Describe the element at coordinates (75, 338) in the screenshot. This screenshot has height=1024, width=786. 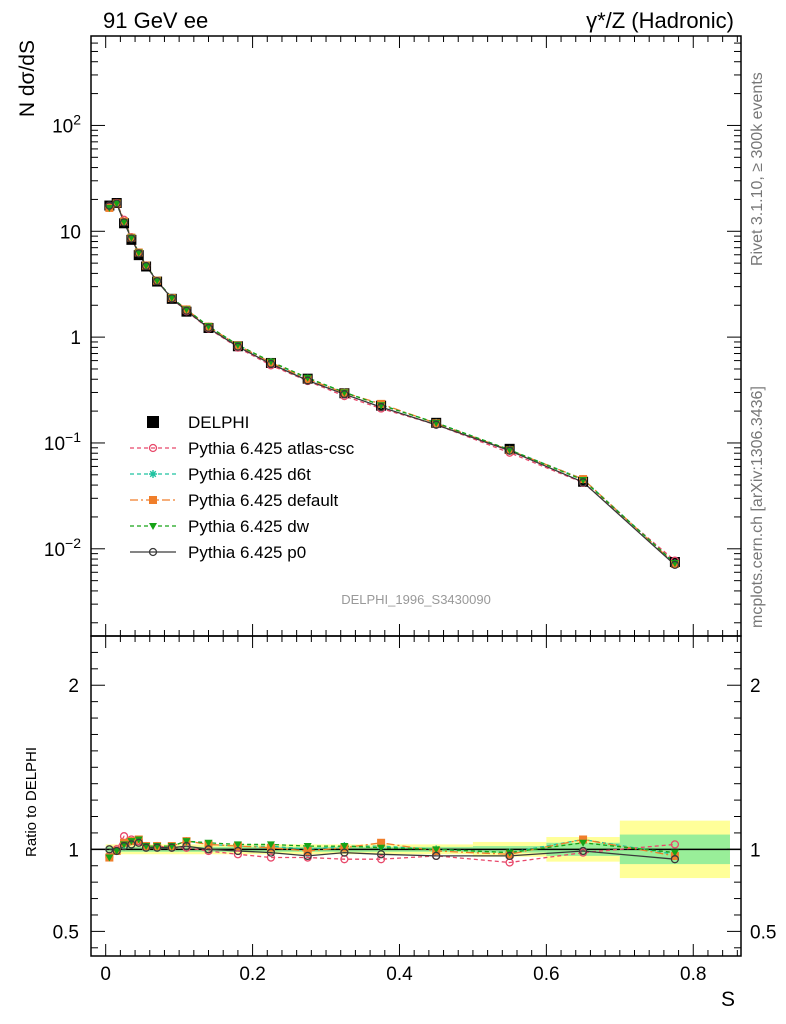
I see `y-tick-label: 1` at that location.